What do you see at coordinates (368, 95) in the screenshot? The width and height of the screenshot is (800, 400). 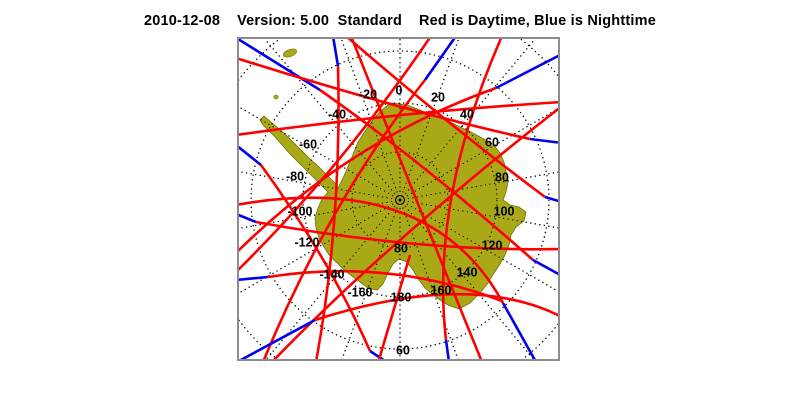 I see `graticule-label: -20` at bounding box center [368, 95].